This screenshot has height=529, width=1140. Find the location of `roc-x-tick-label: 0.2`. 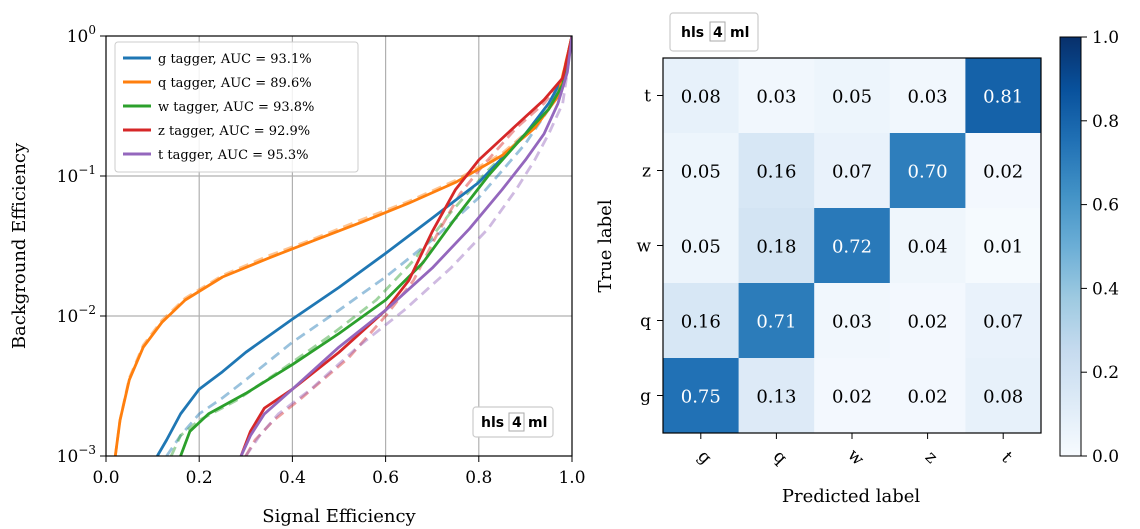

roc-x-tick-label: 0.2 is located at coordinates (199, 478).